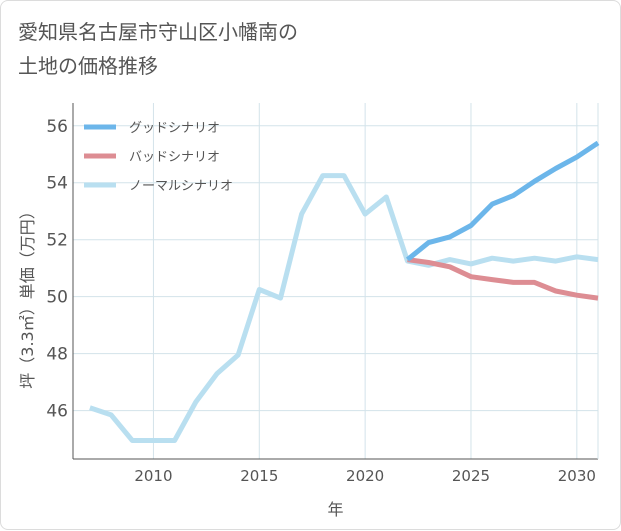 The width and height of the screenshot is (621, 531). I want to click on y-tick-label: 56, so click(57, 127).